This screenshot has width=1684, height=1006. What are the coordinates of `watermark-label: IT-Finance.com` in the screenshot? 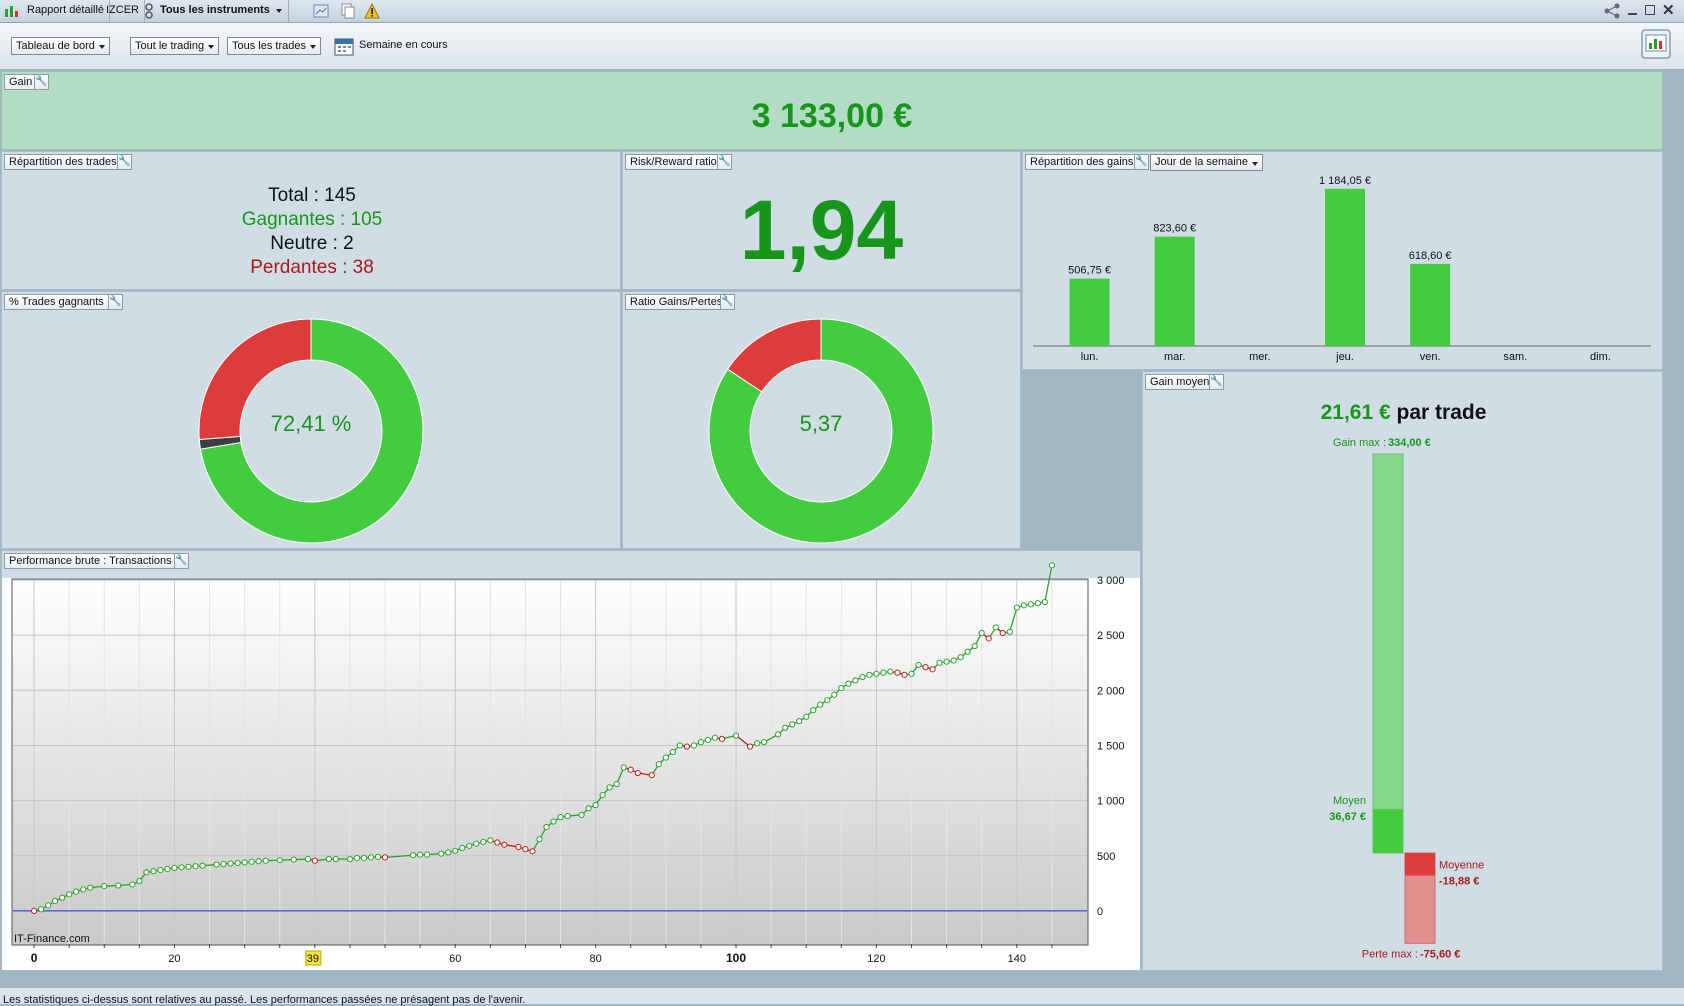 It's located at (52, 939).